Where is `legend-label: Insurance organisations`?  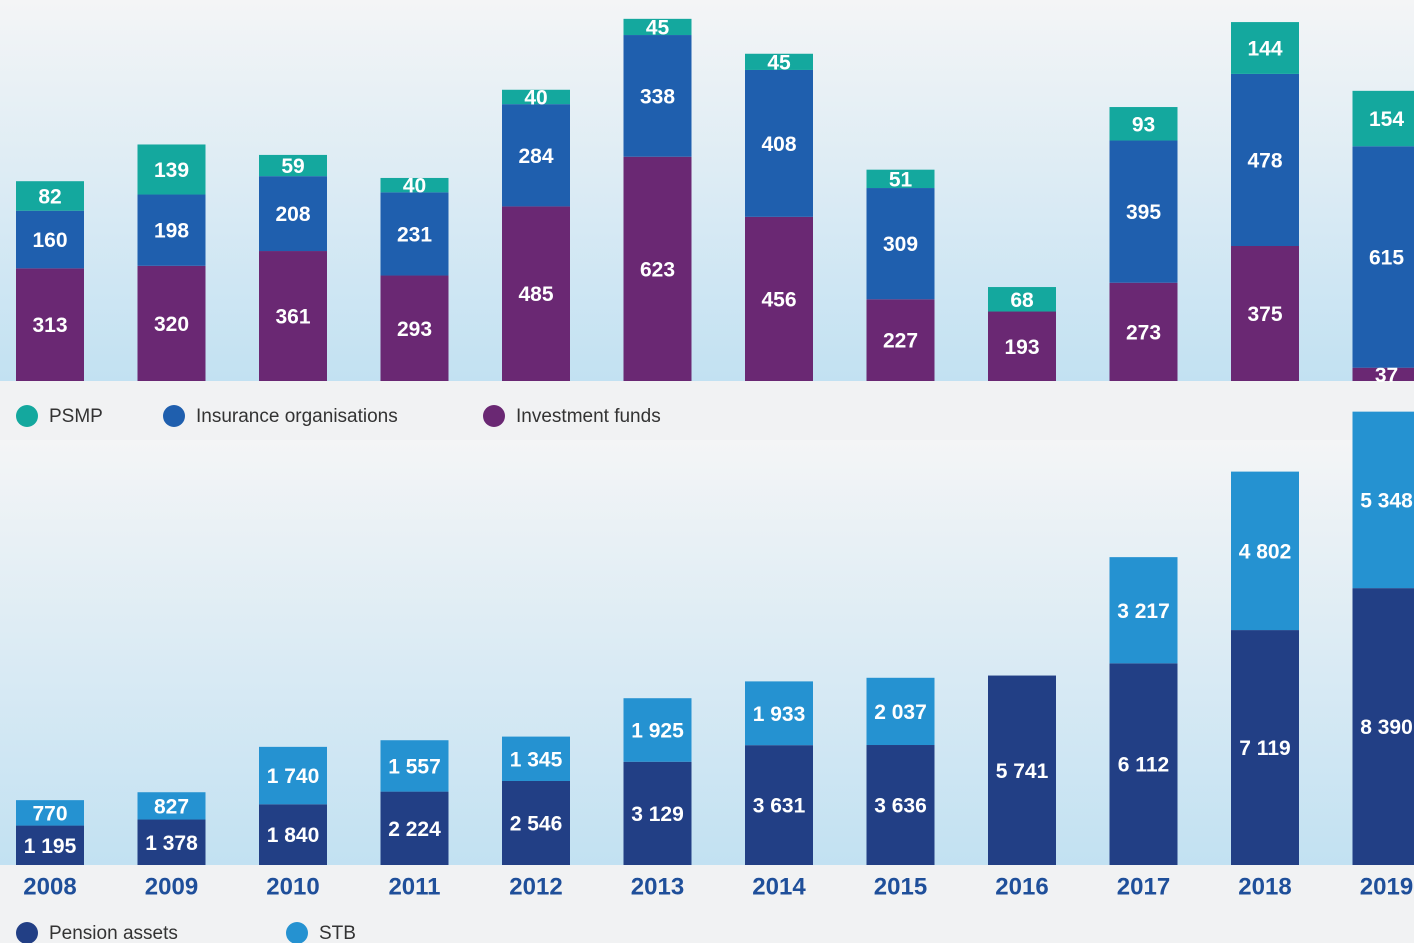 legend-label: Insurance organisations is located at coordinates (297, 416).